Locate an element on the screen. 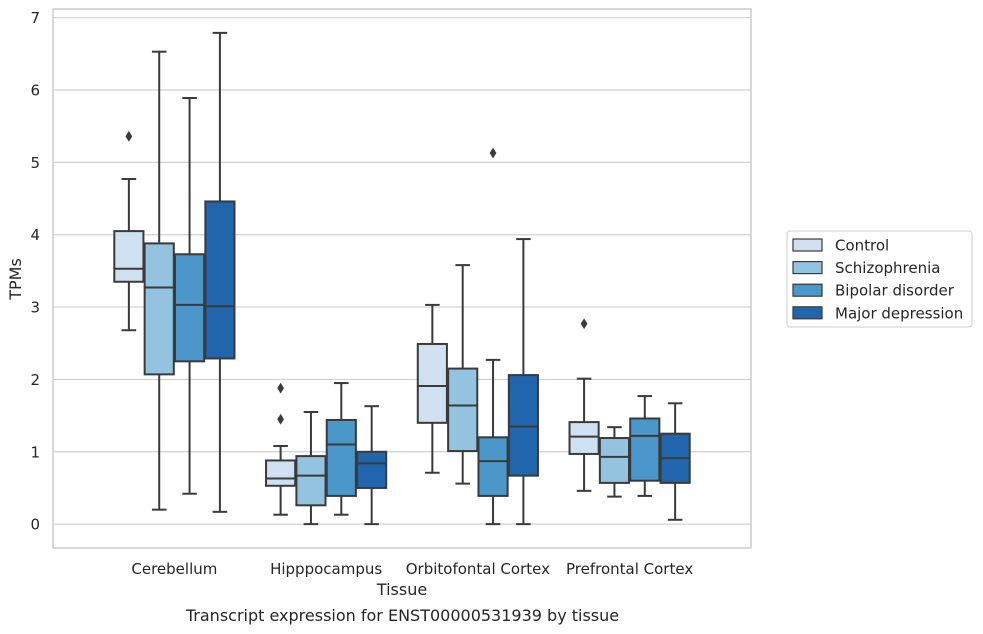 This screenshot has width=983, height=634. x-tick-label-cerebellum: Cerebellum is located at coordinates (174, 569).